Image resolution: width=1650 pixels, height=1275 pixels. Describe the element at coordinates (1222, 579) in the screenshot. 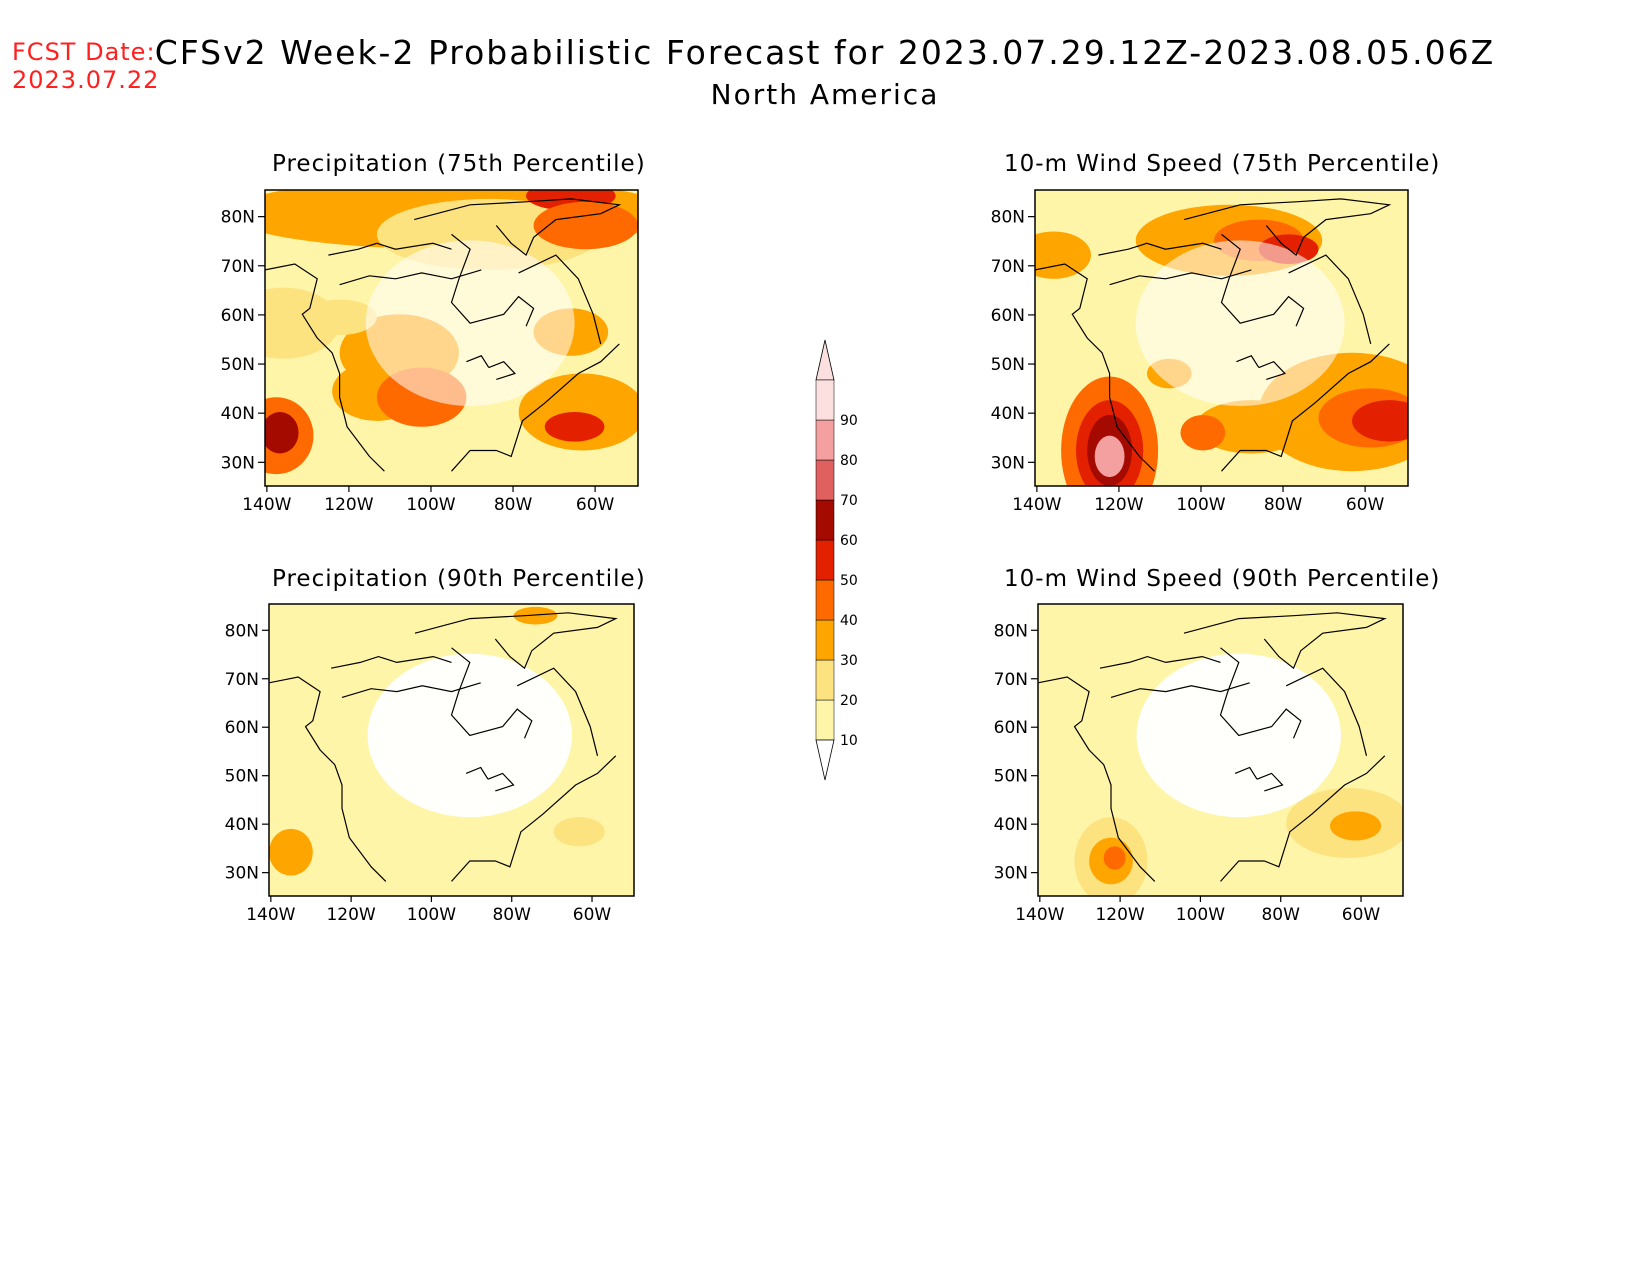

I see `panel-title-wind-90: 10-m Wind Speed (90th Percentile)` at that location.